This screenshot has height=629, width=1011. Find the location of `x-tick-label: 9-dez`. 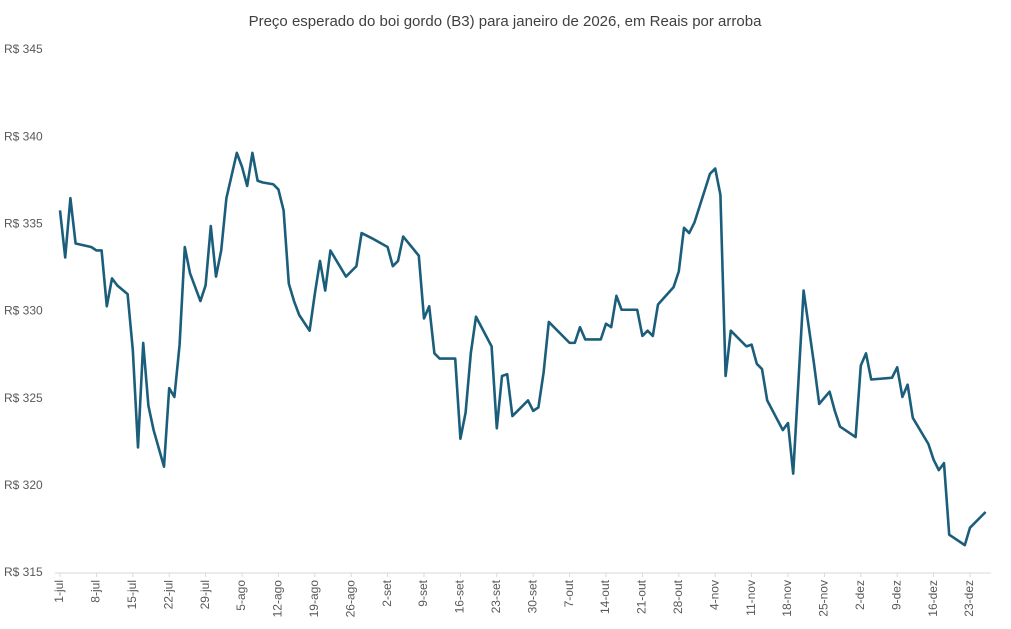

x-tick-label: 9-dez is located at coordinates (896, 595).